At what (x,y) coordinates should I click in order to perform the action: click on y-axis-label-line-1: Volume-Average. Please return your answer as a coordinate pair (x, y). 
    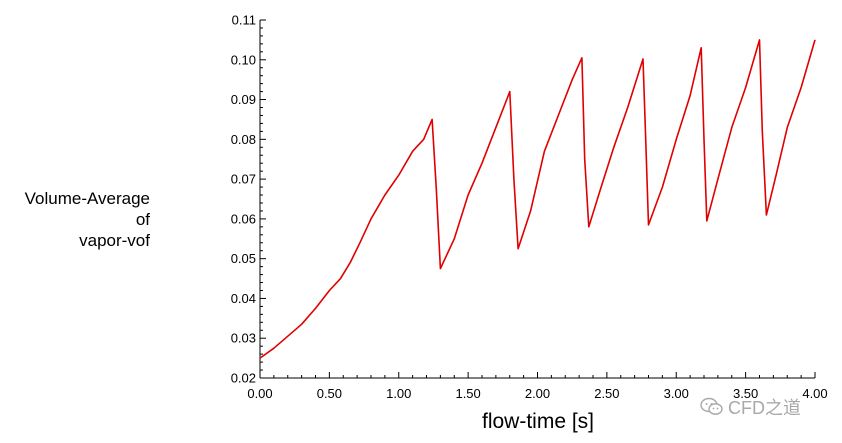
    Looking at the image, I should click on (87, 198).